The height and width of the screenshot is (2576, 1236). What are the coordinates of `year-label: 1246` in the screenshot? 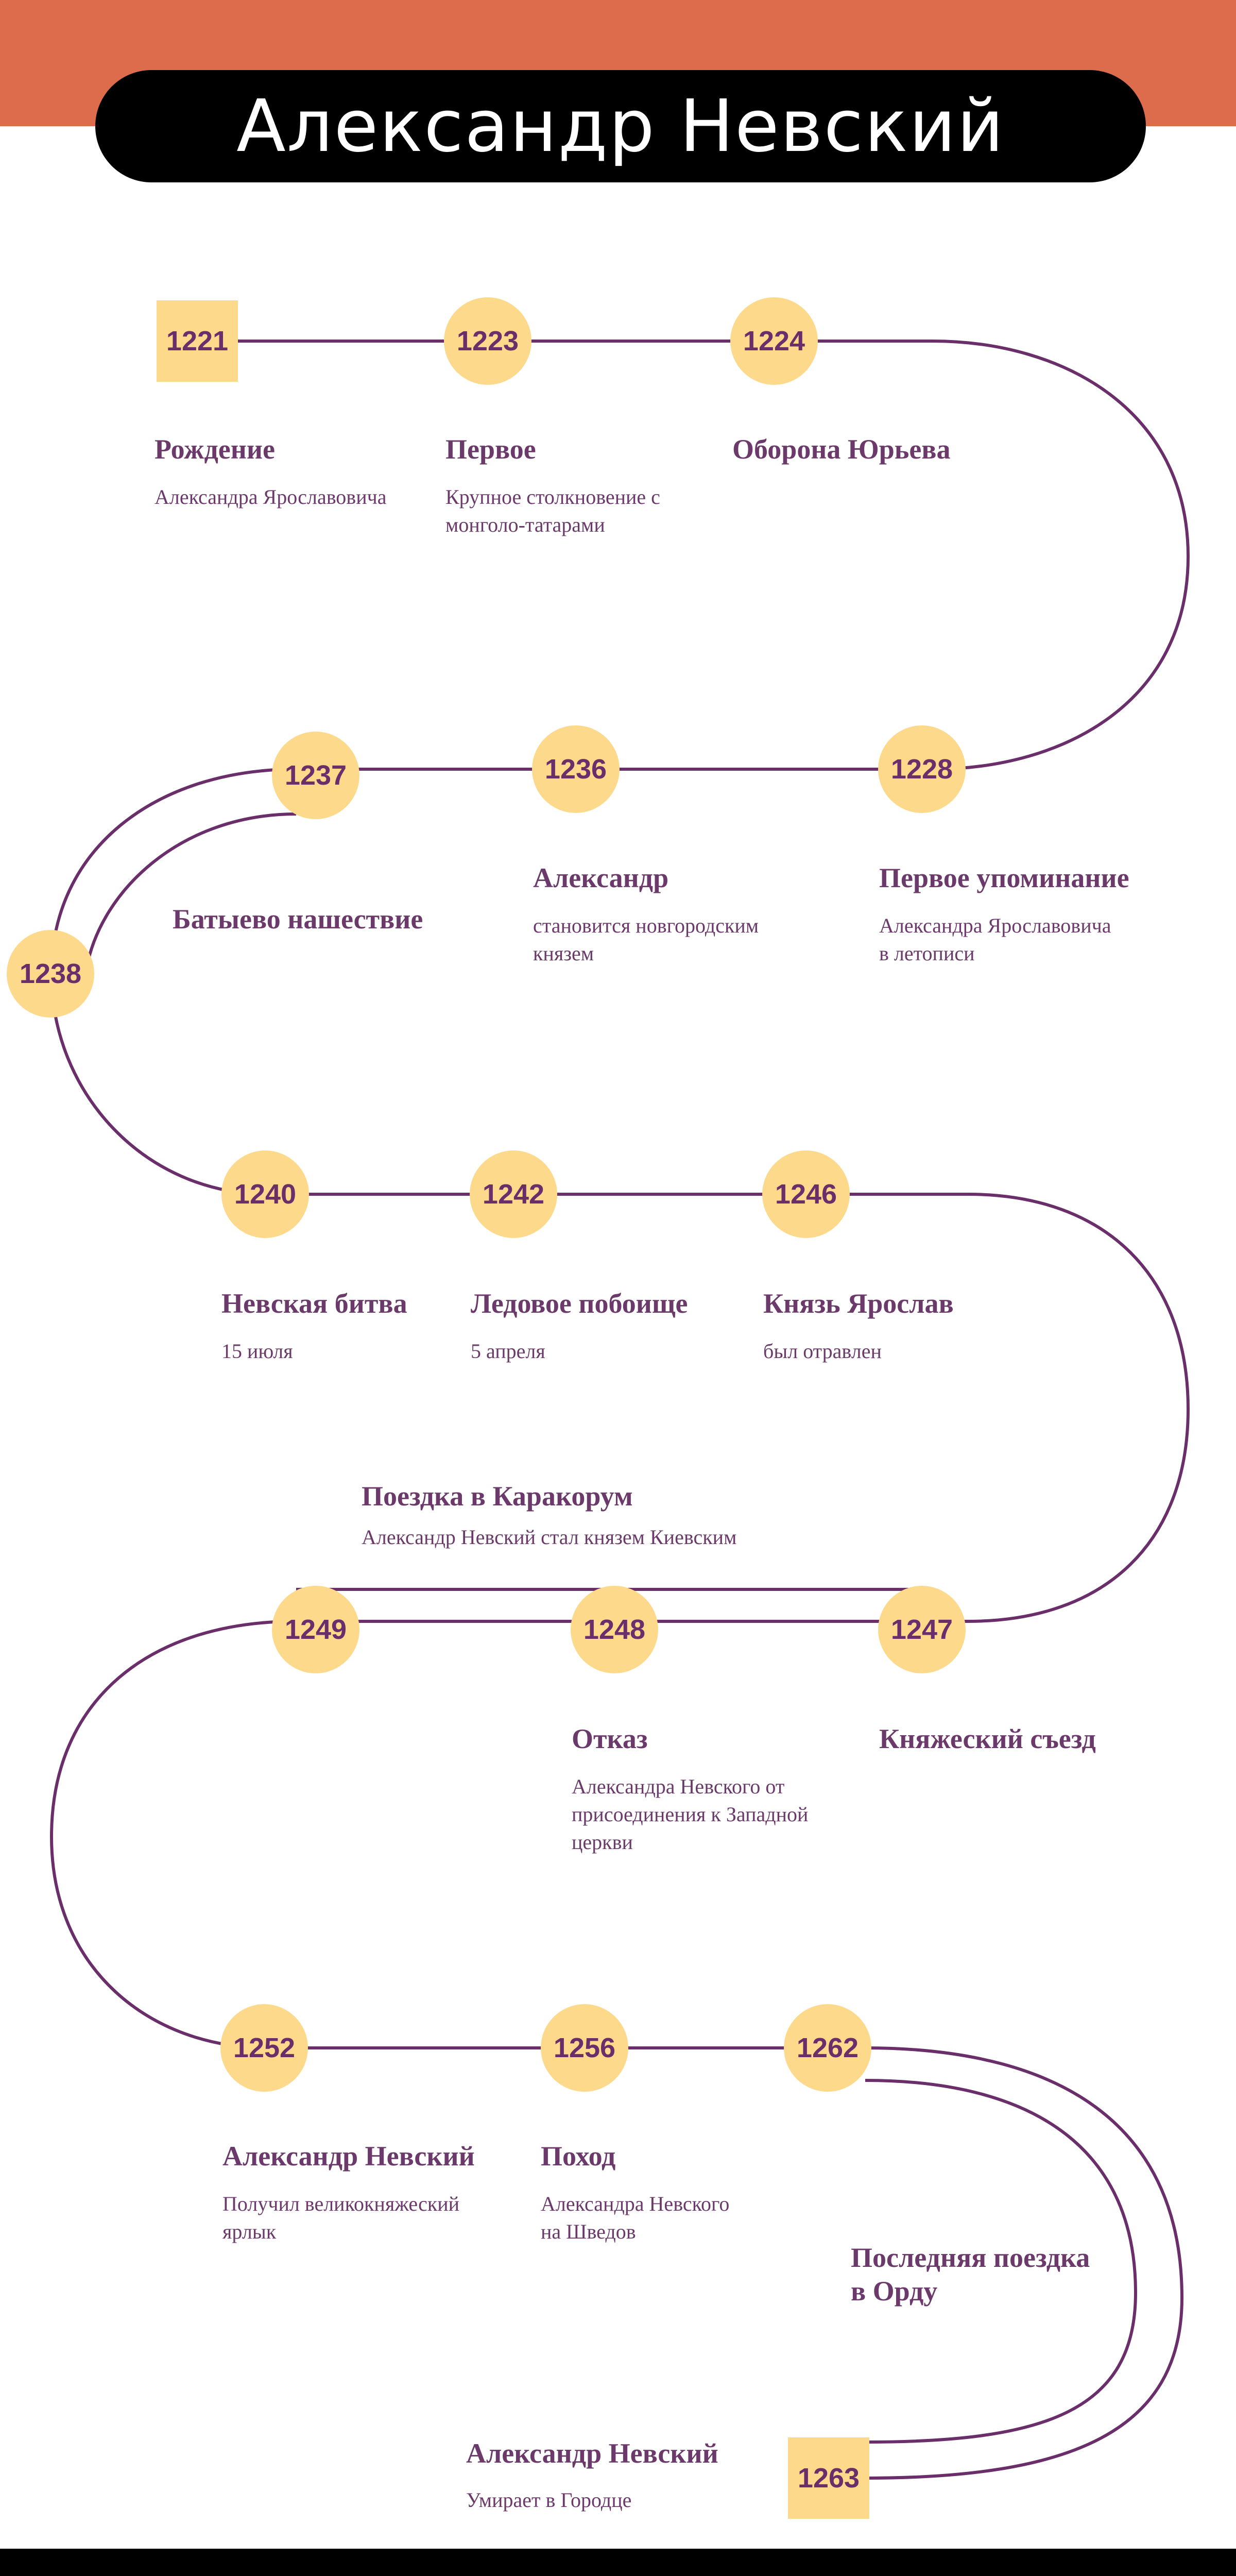 It's located at (806, 1195).